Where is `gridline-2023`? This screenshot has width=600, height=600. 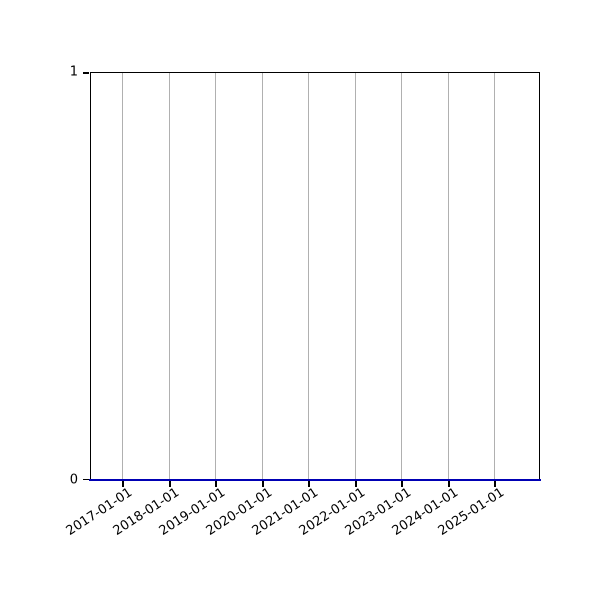
gridline-2023 is located at coordinates (401, 276).